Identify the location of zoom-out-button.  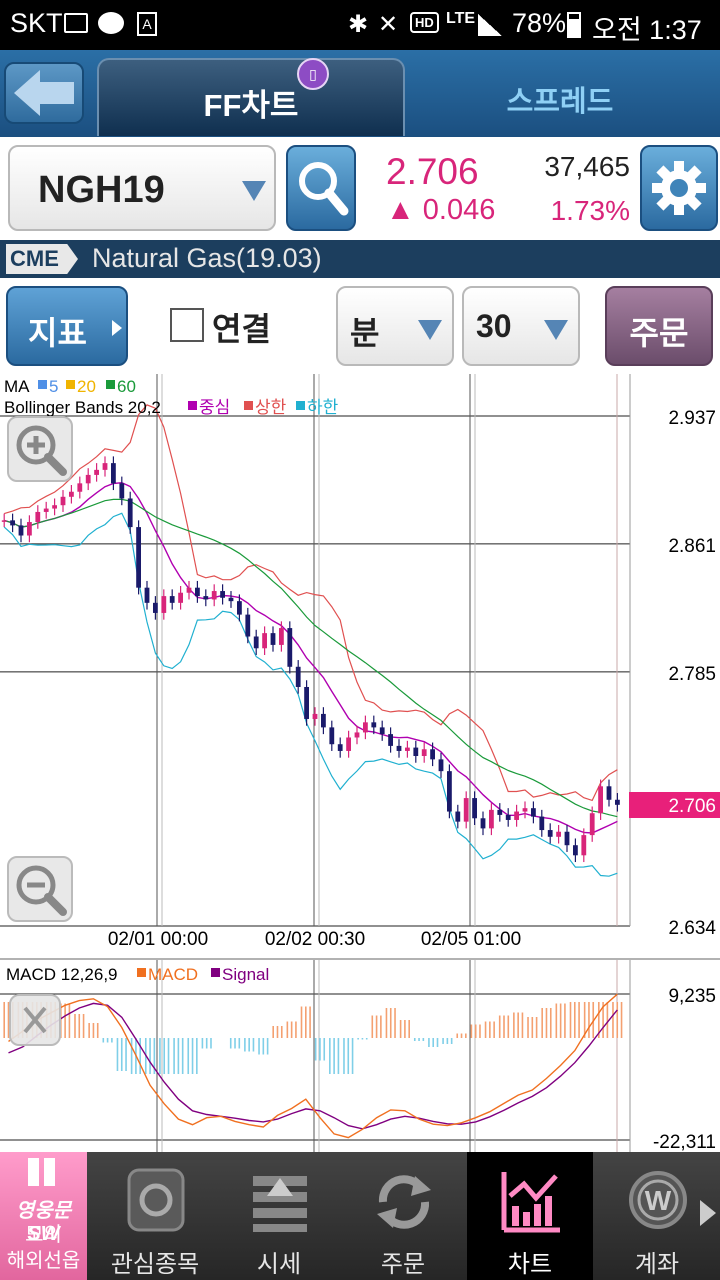
(40, 889).